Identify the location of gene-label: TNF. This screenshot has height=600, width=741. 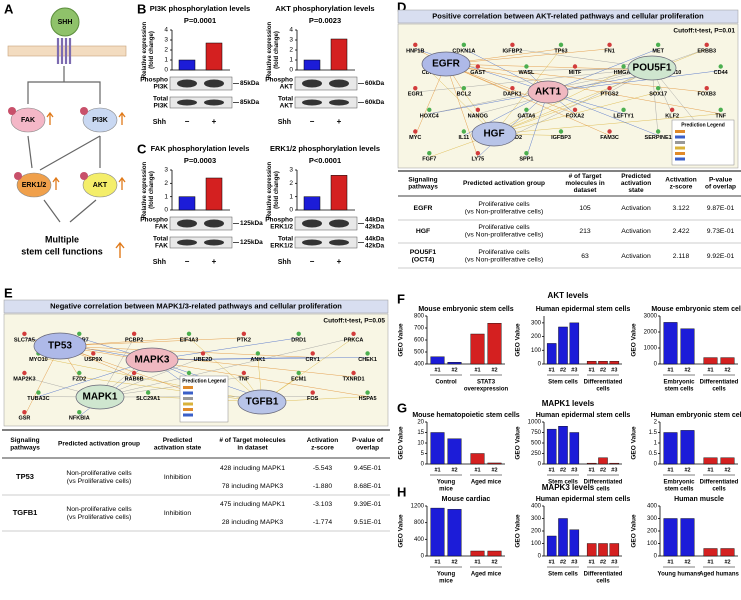
(720, 116).